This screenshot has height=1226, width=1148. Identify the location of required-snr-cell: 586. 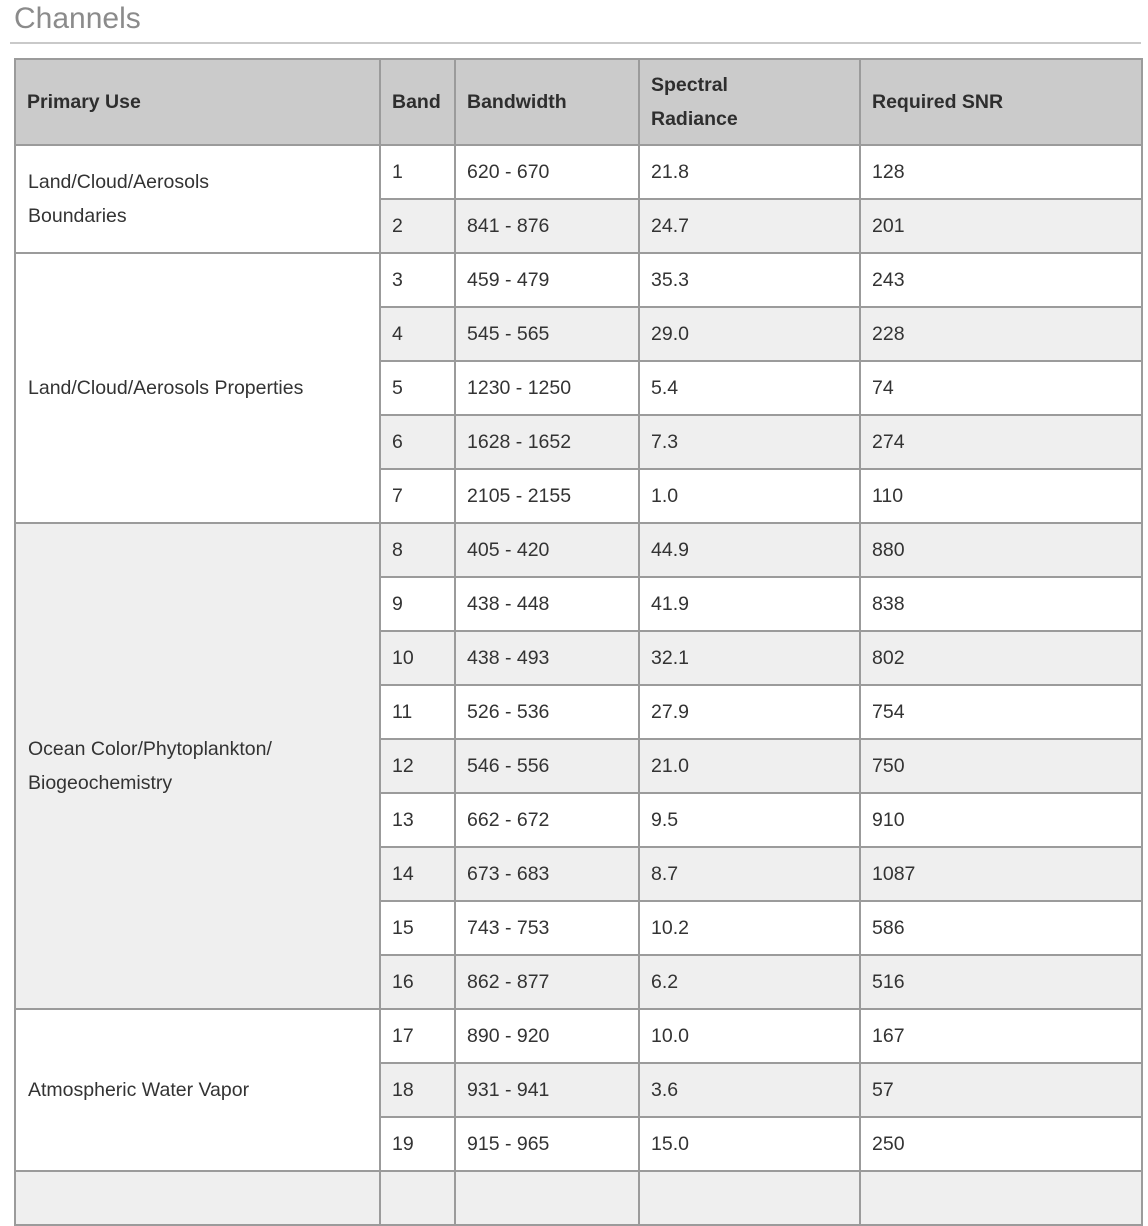
(1001, 928).